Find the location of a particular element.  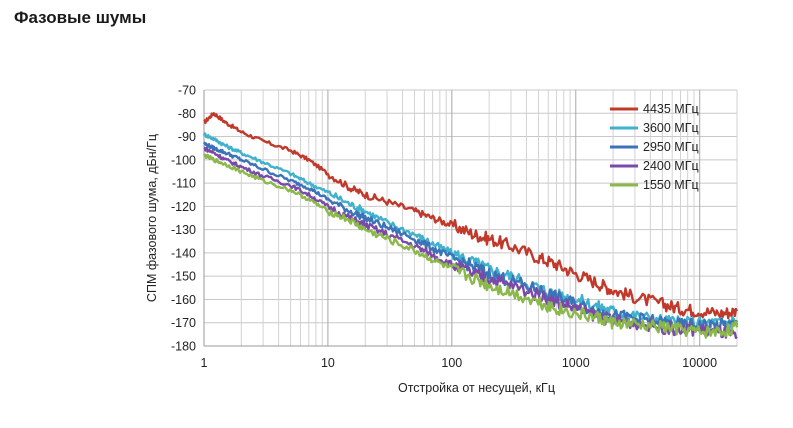

y-tick-label: -140 is located at coordinates (183, 253).